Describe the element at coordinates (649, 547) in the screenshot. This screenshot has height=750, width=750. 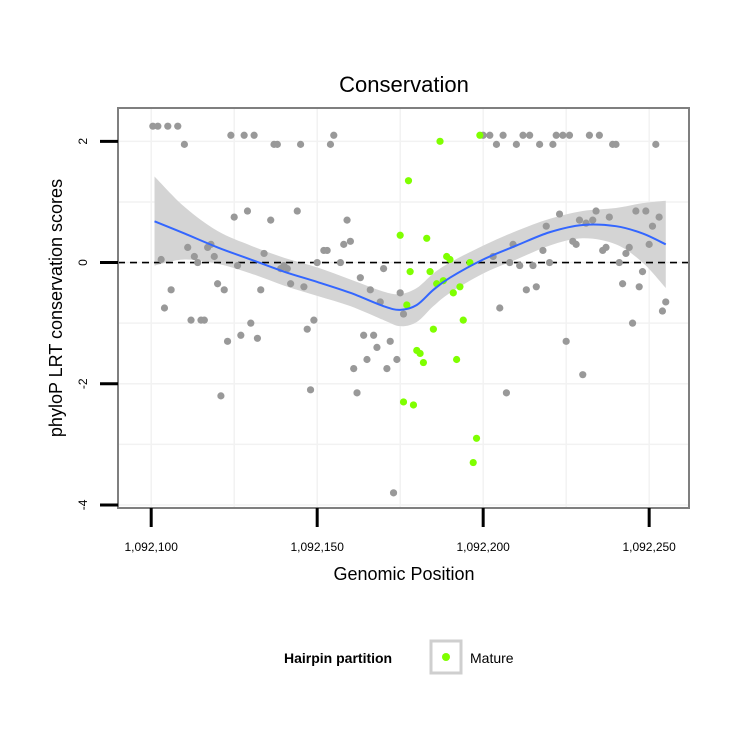
I see `x-tick-label: 1,092,250` at that location.